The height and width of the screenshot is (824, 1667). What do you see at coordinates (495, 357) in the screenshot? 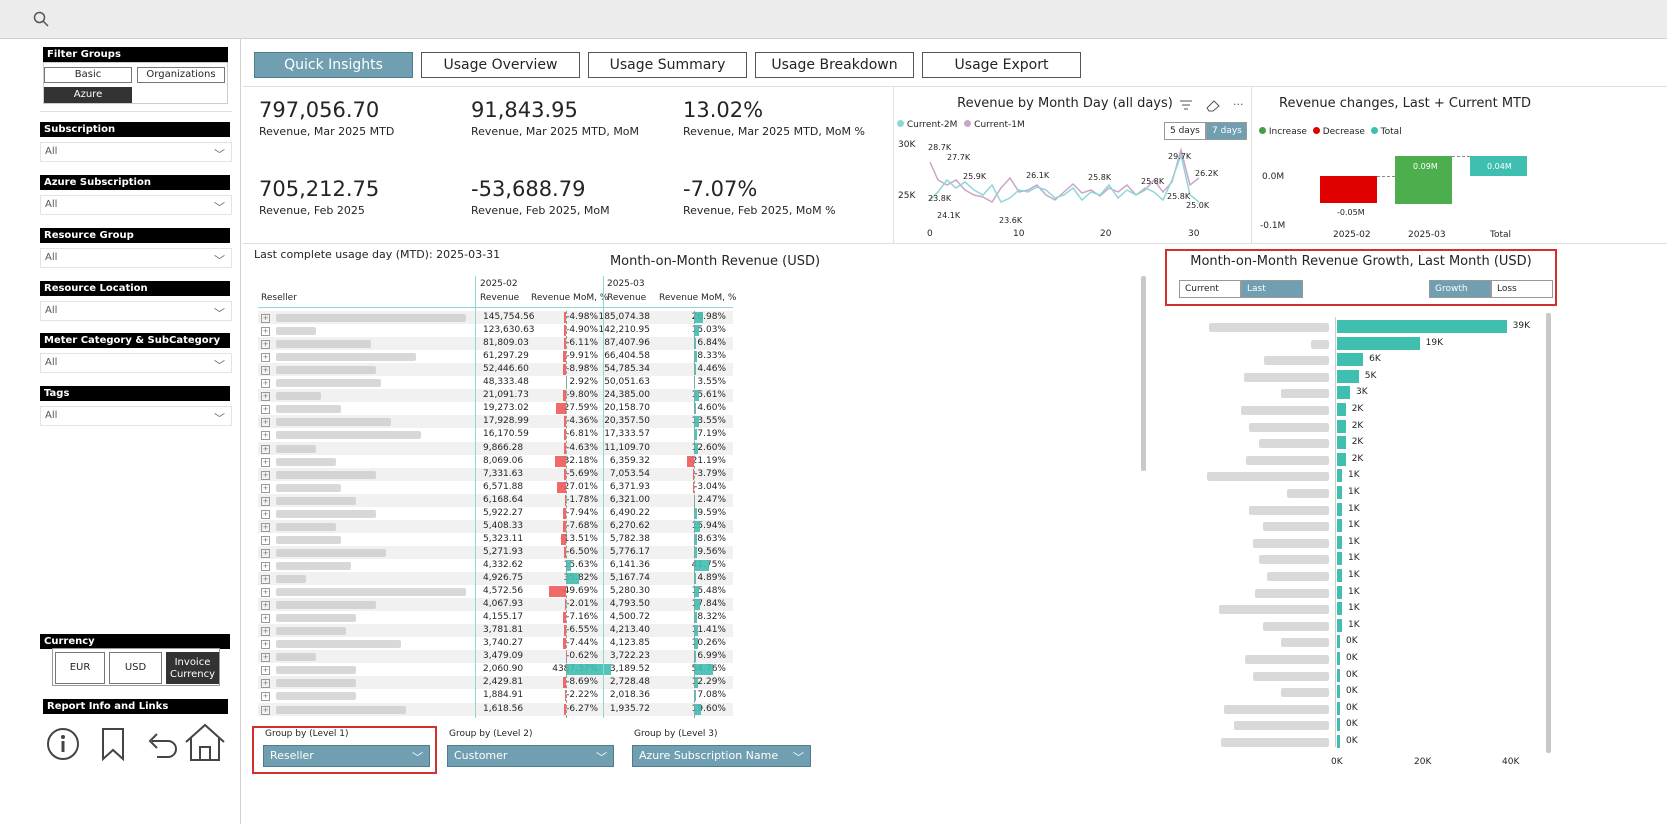
I see `table-row: +61,297.29 -9.91% 66,404.58 8.33%` at bounding box center [495, 357].